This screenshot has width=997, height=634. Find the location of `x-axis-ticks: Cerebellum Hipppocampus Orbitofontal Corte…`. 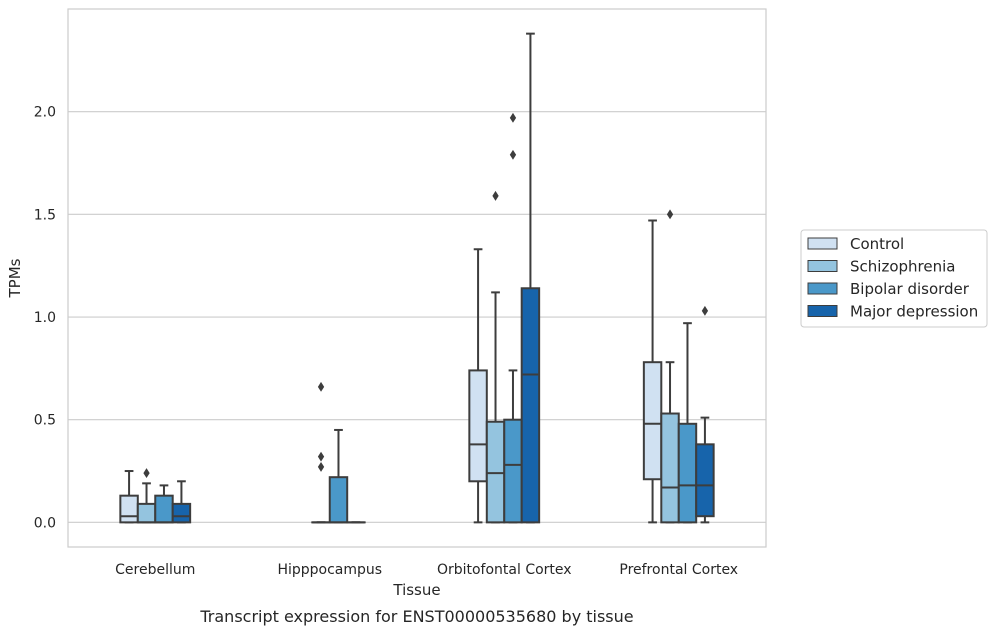

x-axis-ticks: Cerebellum Hipppocampus Orbitofontal Corte… is located at coordinates (426, 570).